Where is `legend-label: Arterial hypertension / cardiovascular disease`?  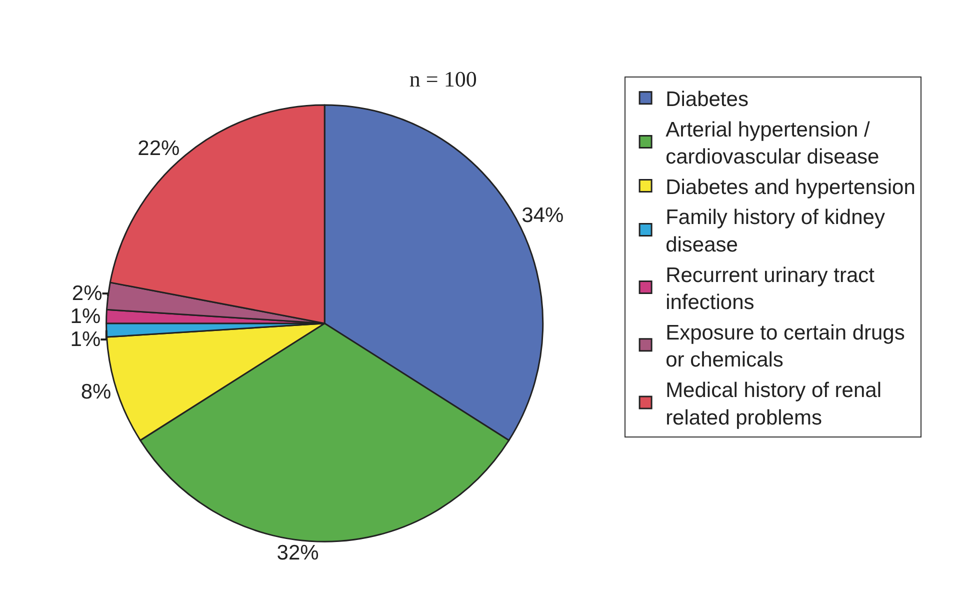
legend-label: Arterial hypertension / cardiovascular disease is located at coordinates (773, 143).